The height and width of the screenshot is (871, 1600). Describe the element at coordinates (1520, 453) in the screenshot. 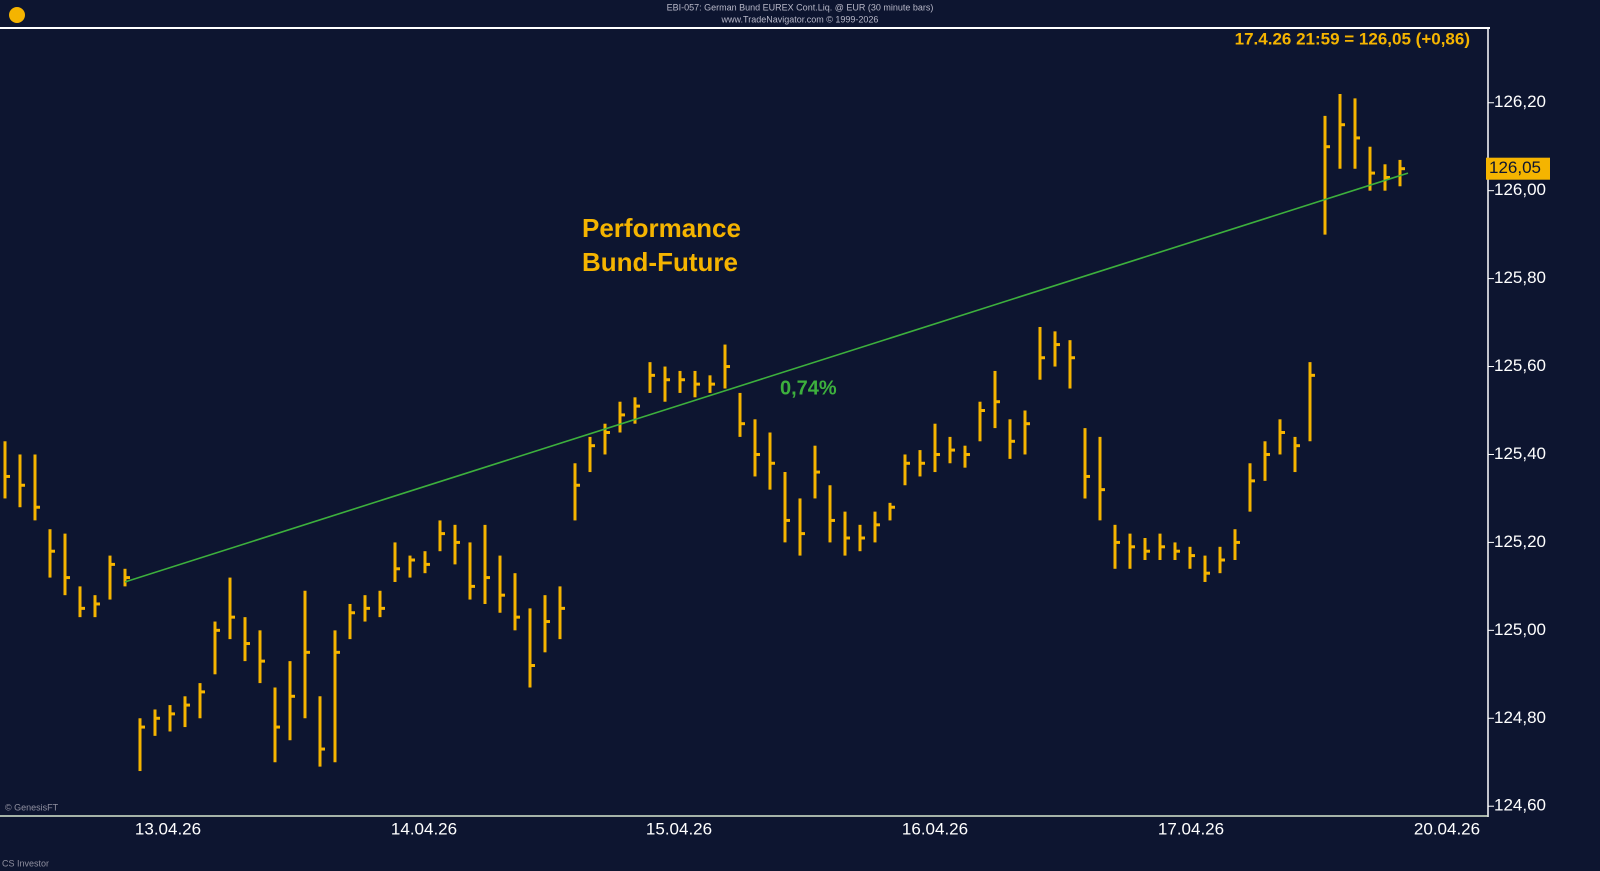

I see `y-tick-label: 125,40` at that location.